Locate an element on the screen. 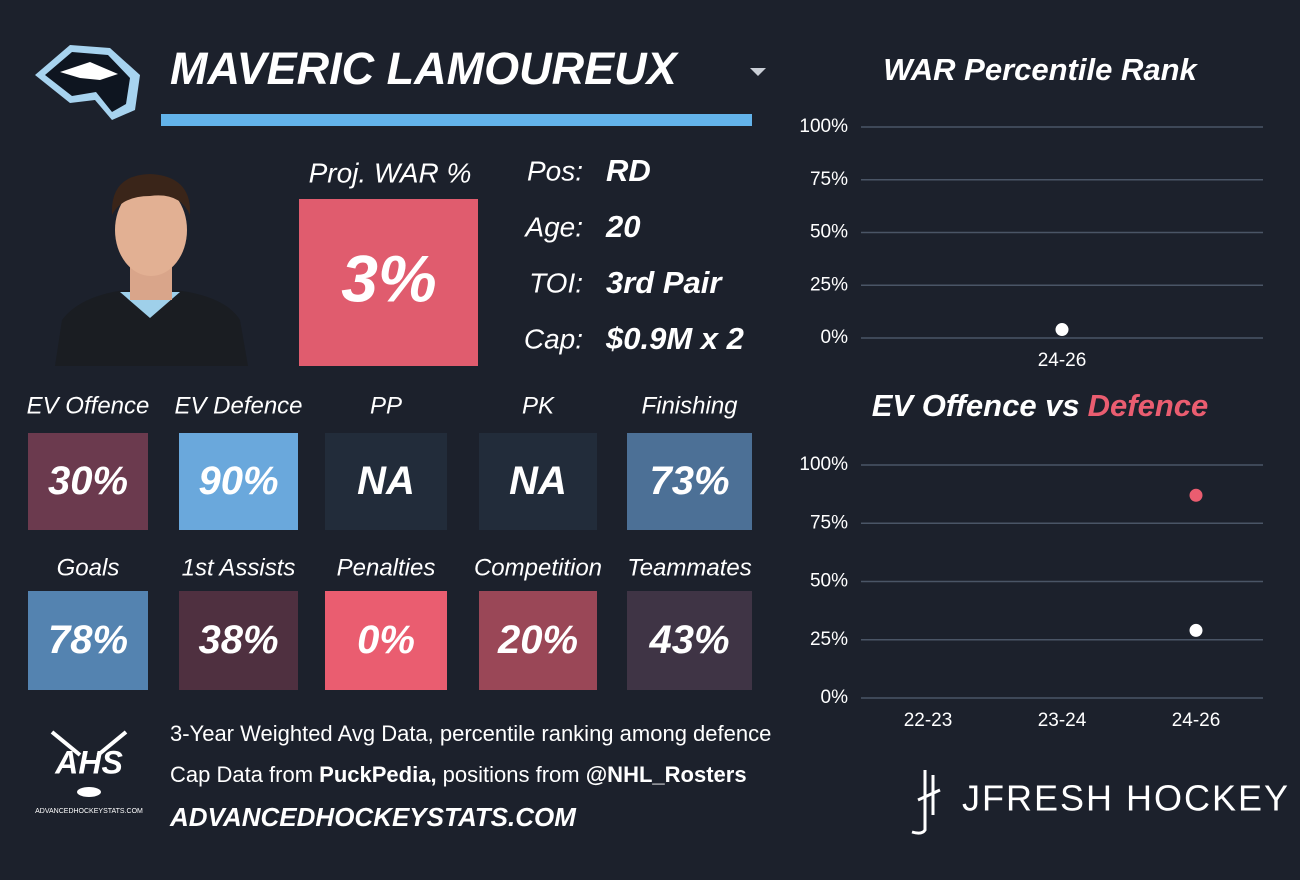 The height and width of the screenshot is (880, 1300). player-photo is located at coordinates (151, 270).